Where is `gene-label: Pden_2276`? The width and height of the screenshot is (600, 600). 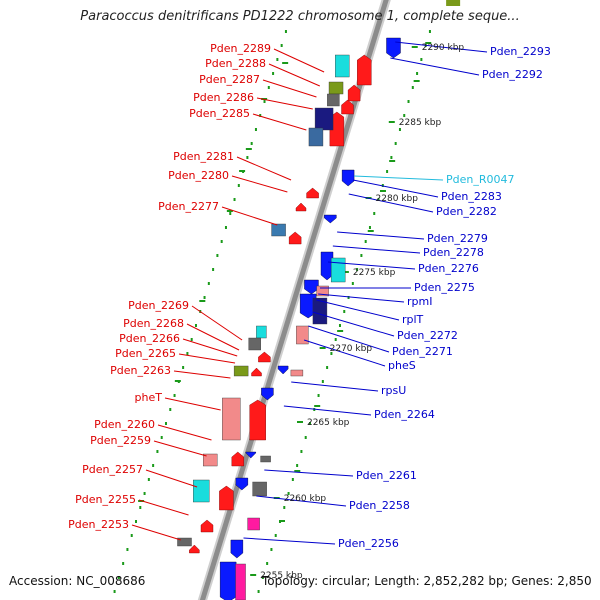
gene-label: Pden_2276 is located at coordinates (448, 268).